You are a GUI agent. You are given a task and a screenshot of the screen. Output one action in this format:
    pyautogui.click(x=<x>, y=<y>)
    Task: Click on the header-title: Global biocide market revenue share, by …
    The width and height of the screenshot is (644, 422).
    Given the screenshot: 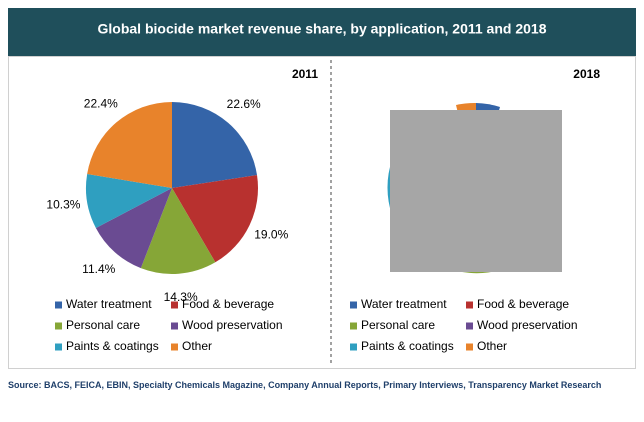 What is the action you would take?
    pyautogui.click(x=322, y=29)
    